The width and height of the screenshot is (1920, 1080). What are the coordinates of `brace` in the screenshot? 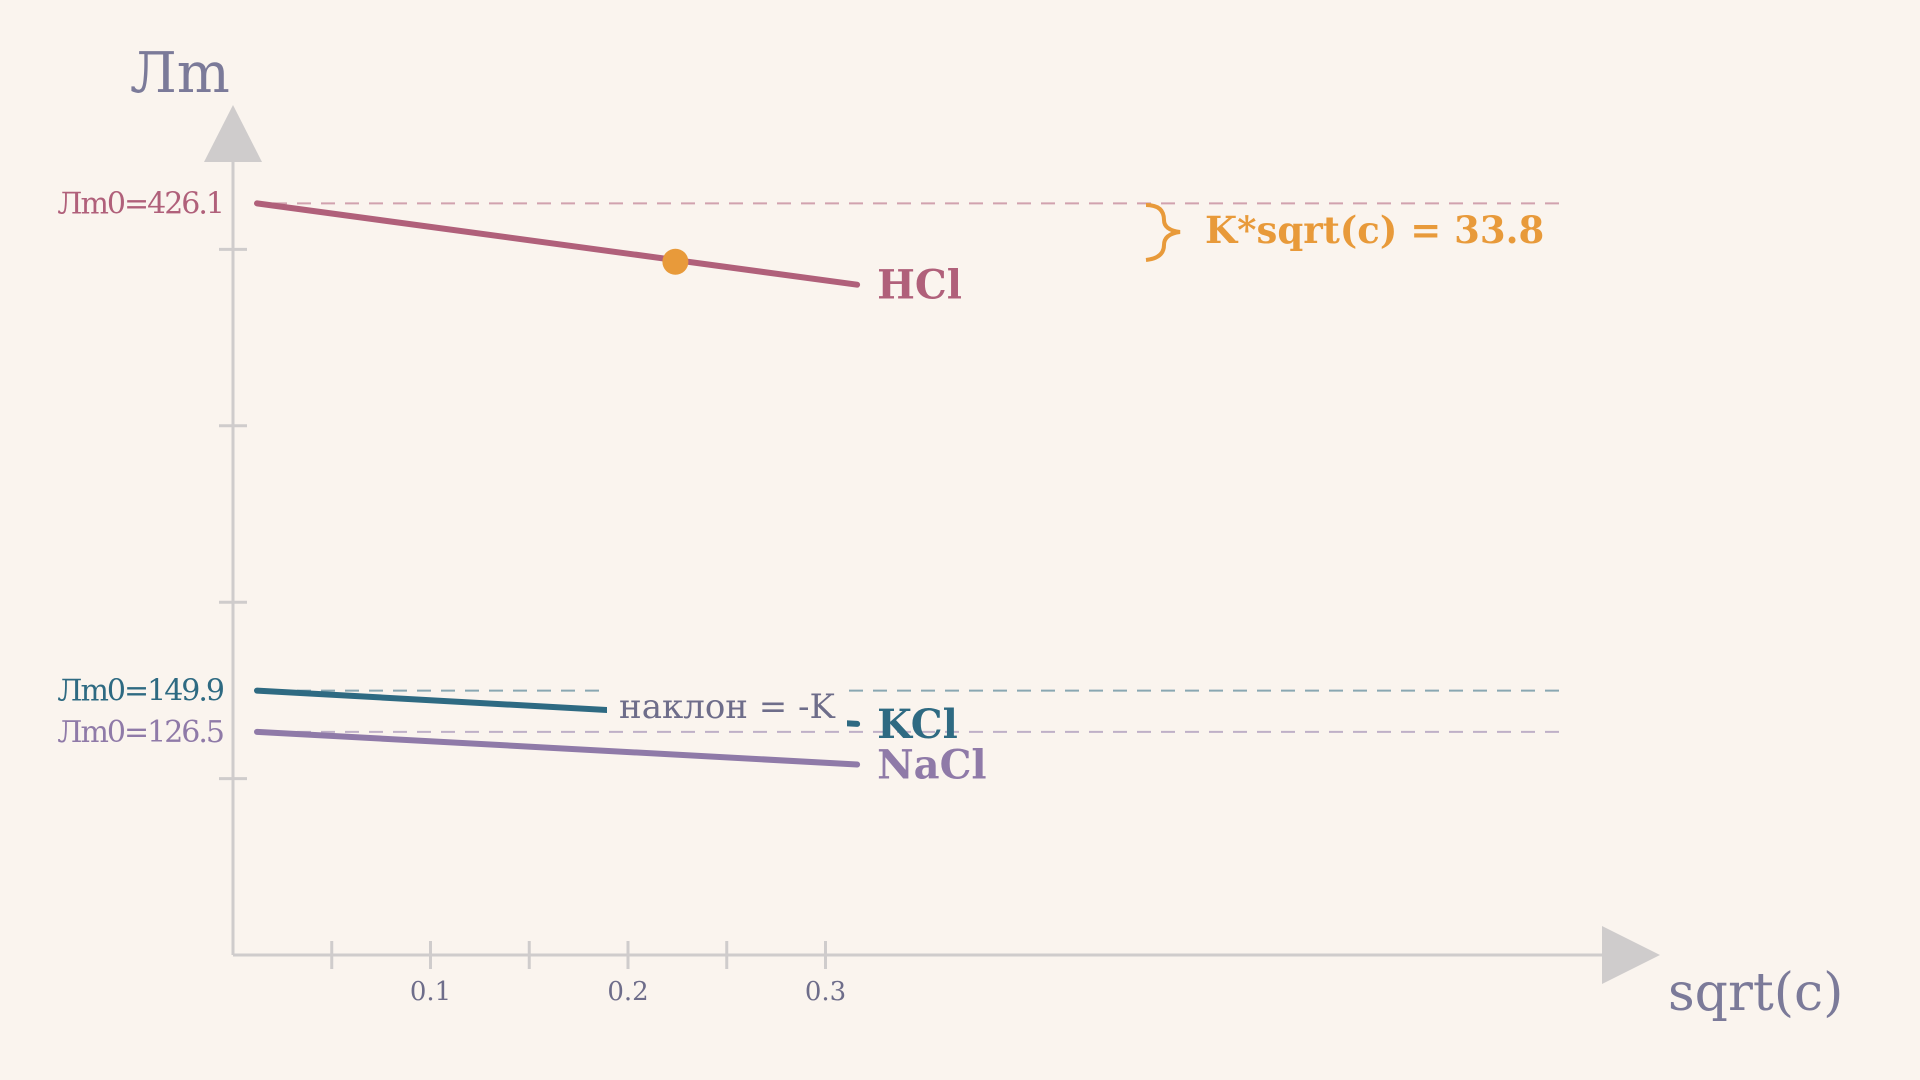 It's located at (1163, 232).